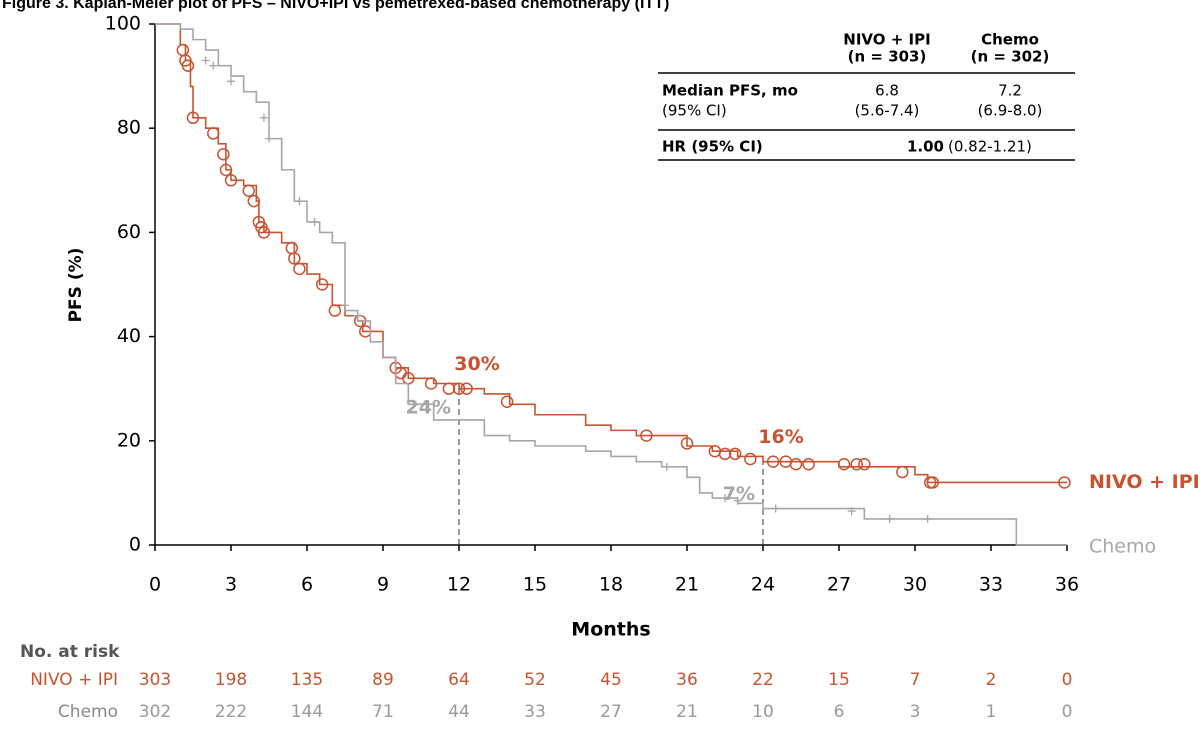  Describe the element at coordinates (428, 407) in the screenshot. I see `milestone-label: 24%` at that location.